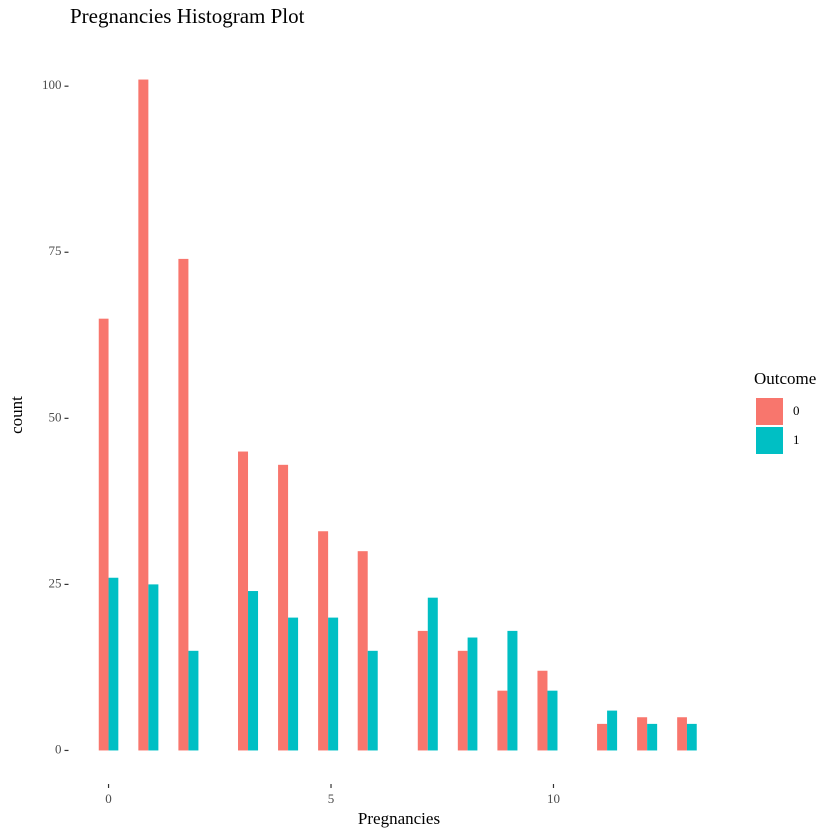  What do you see at coordinates (55, 416) in the screenshot?
I see `y-tick-label: 50` at bounding box center [55, 416].